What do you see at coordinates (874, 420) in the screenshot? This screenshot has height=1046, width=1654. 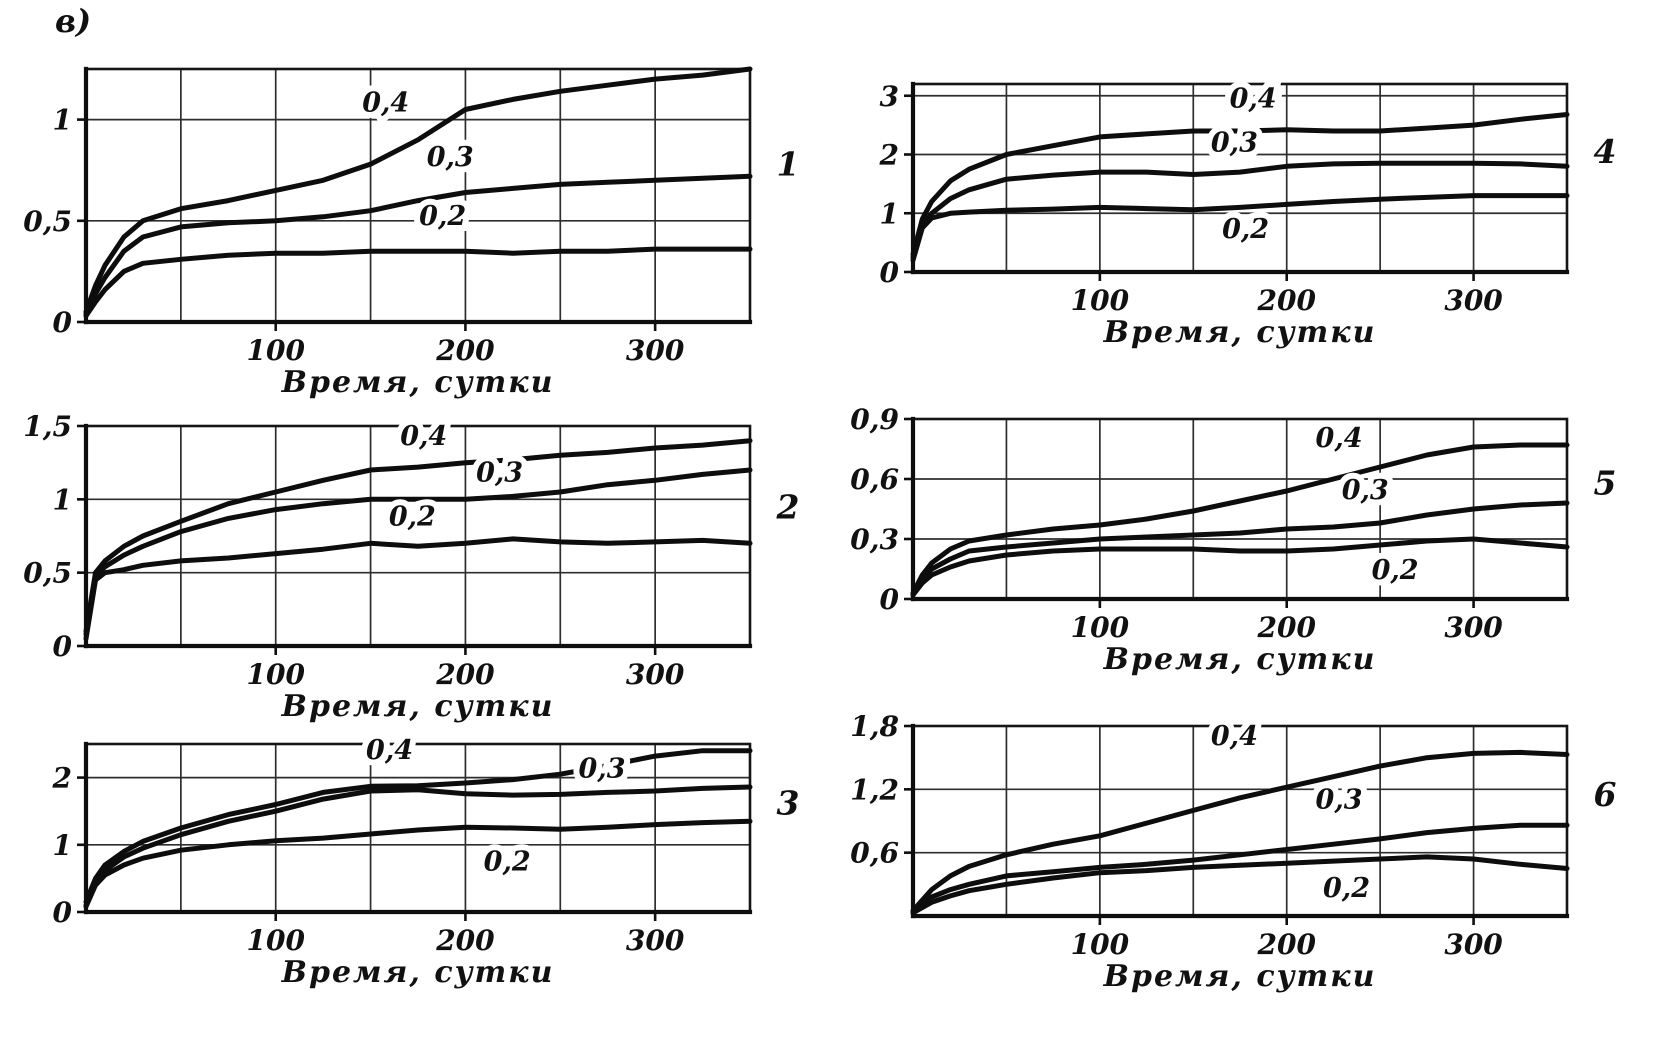 I see `svg-text: 0,9` at bounding box center [874, 420].